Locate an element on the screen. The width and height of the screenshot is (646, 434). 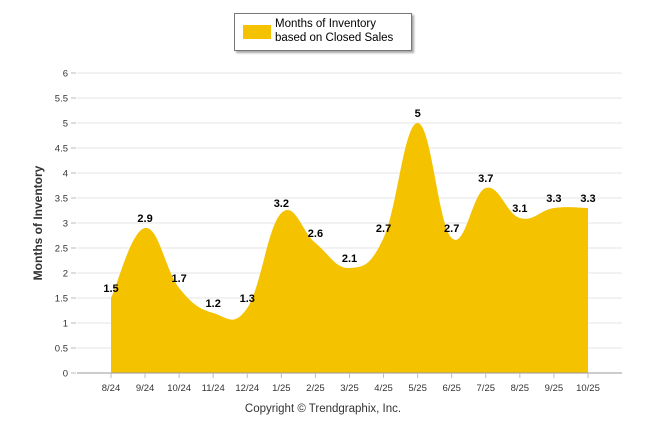
data-label: 1.5 is located at coordinates (110, 289).